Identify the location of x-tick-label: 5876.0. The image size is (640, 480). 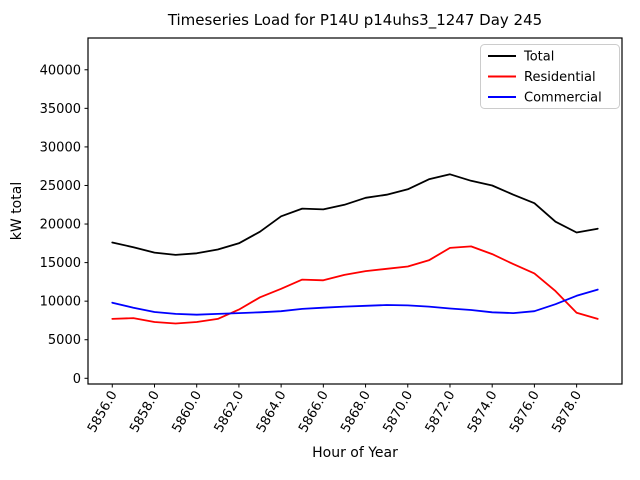
(525, 412).